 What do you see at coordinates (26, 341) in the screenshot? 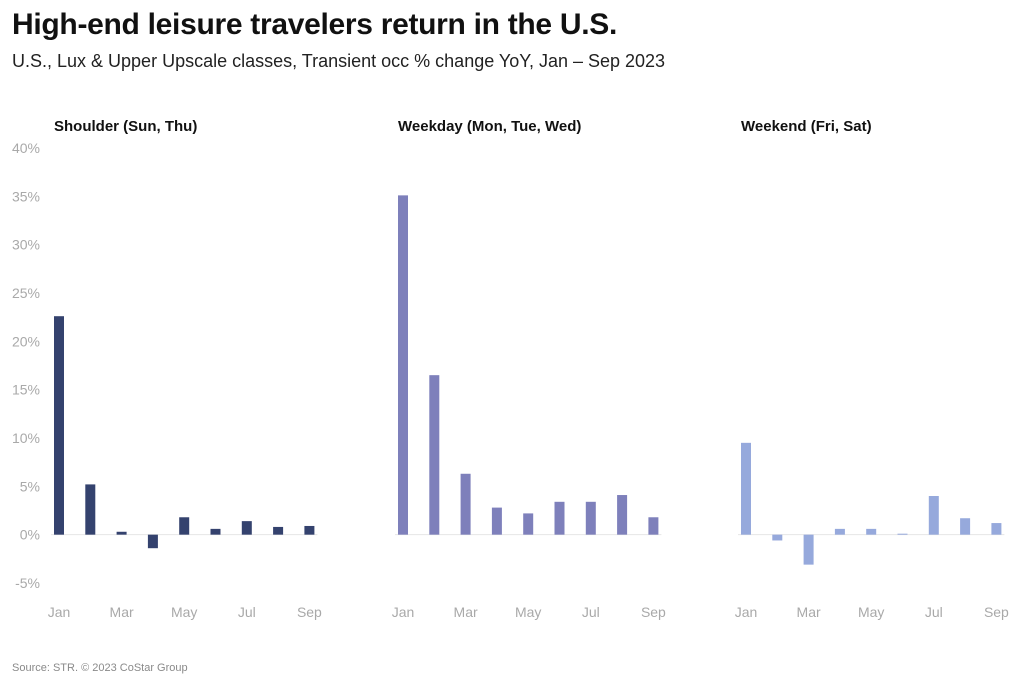
I see `y-tick-label: 20%` at bounding box center [26, 341].